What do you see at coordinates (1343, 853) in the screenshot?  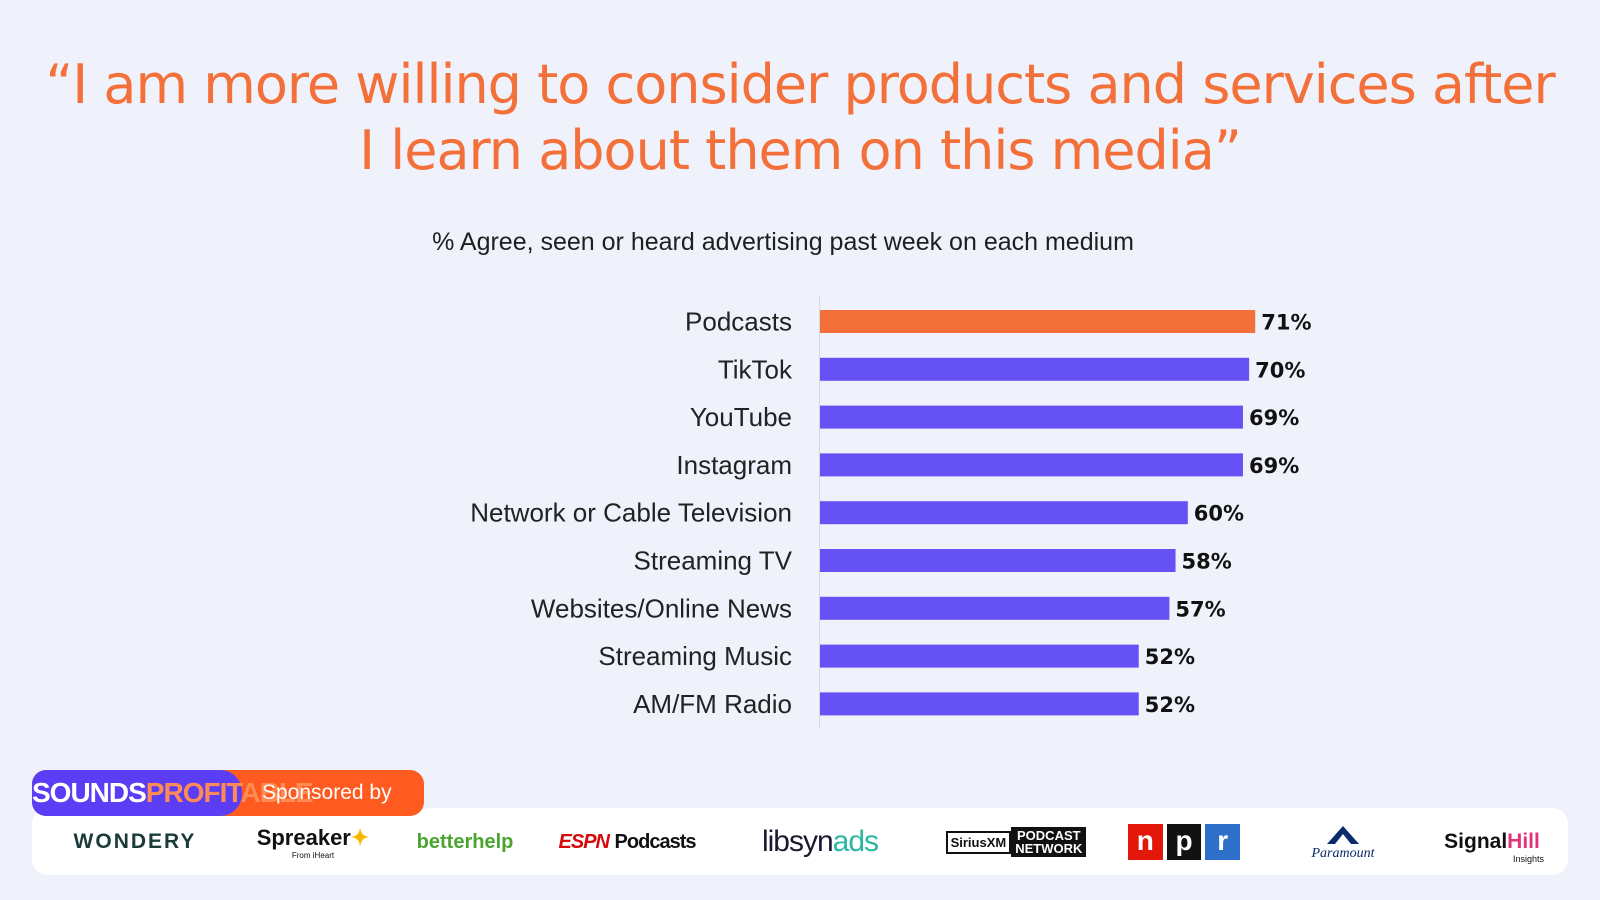 I see `paramount-text: Paramount` at bounding box center [1343, 853].